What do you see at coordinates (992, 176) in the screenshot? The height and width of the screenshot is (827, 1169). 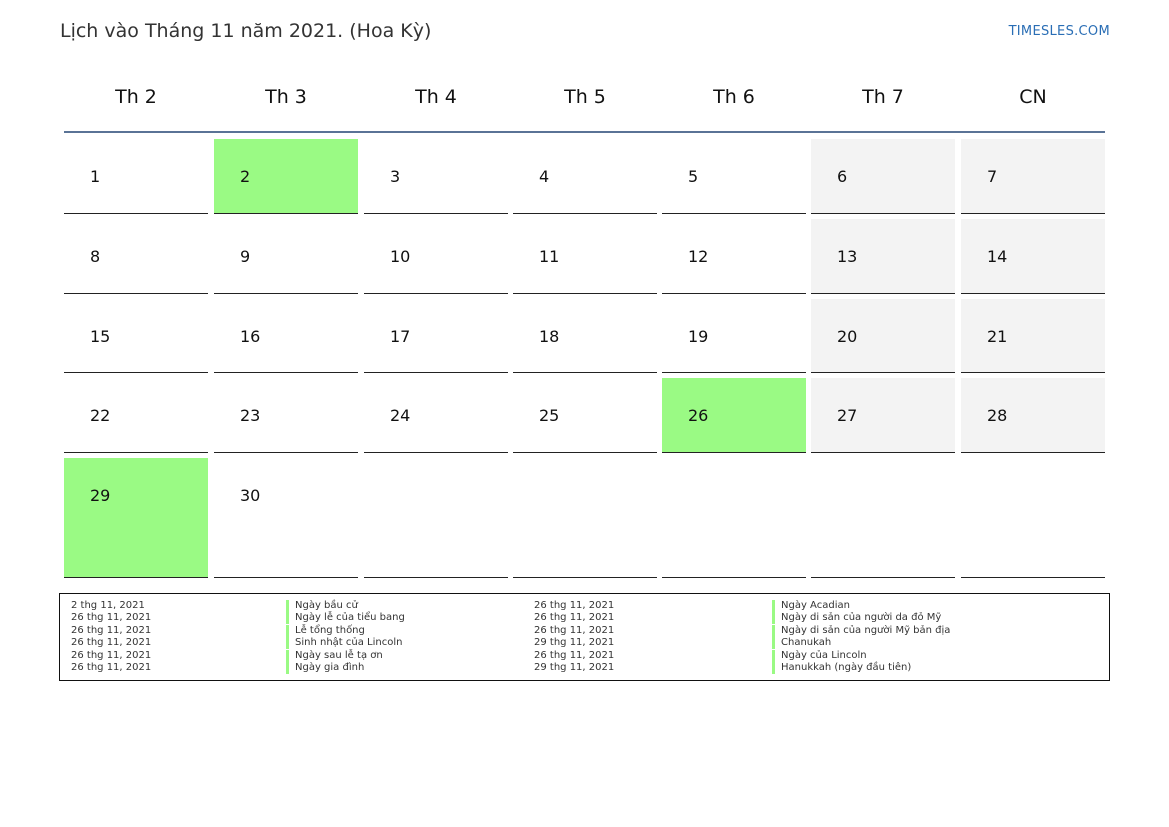 I see `day-number: 7` at bounding box center [992, 176].